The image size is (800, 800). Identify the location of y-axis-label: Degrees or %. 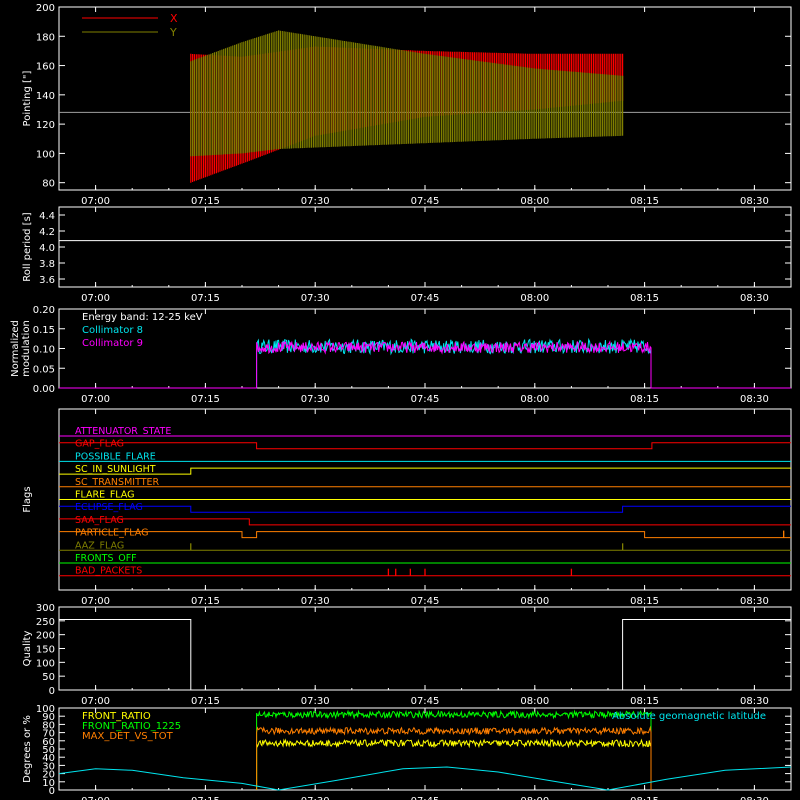
(27, 749).